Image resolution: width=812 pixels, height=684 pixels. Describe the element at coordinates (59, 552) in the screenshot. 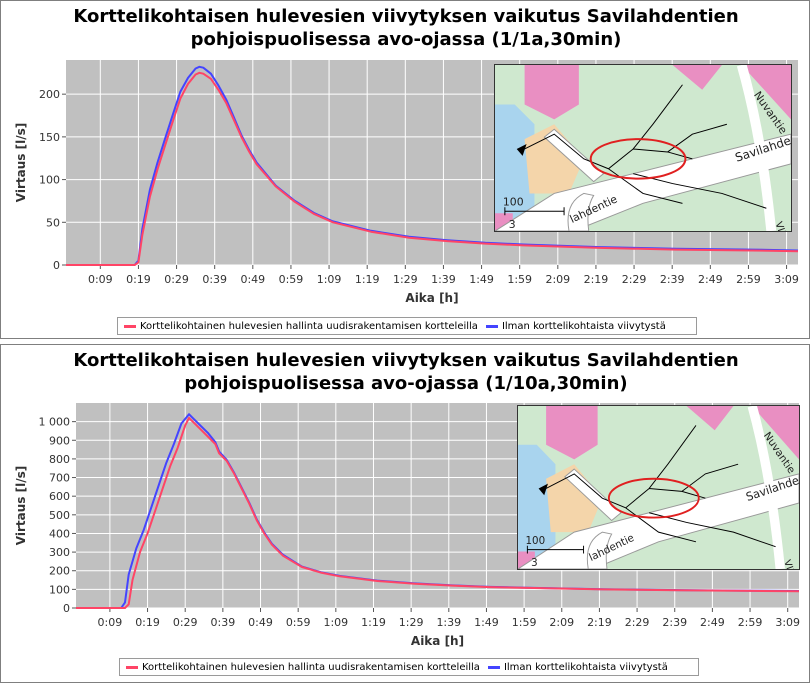

I see `y-tick-label: 300` at that location.